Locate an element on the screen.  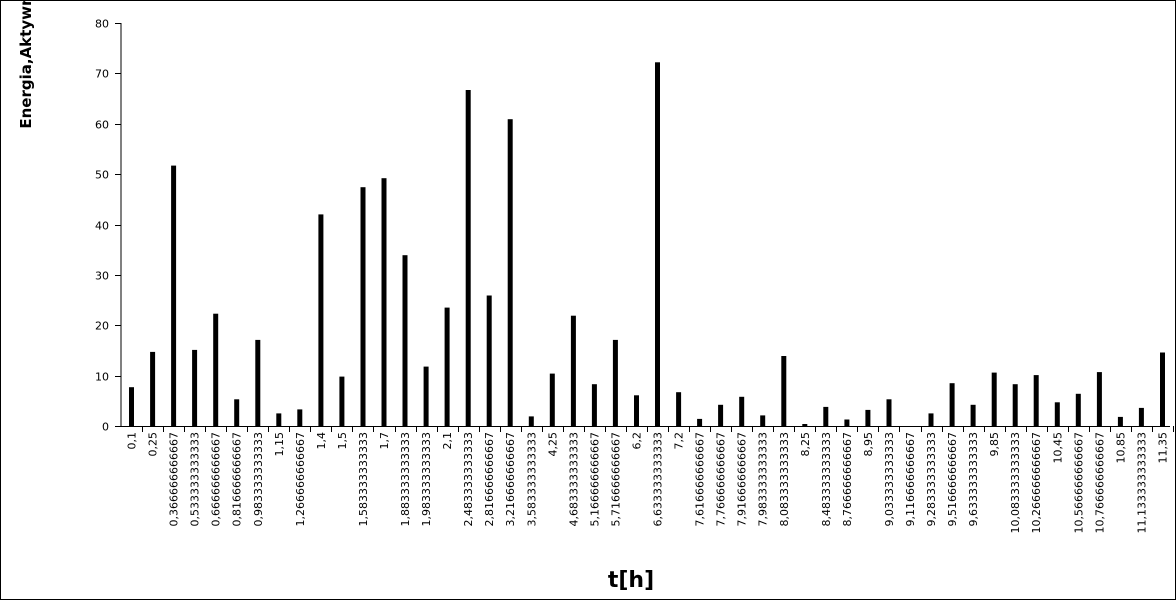
x-tick-label: 7,2 is located at coordinates (679, 441).